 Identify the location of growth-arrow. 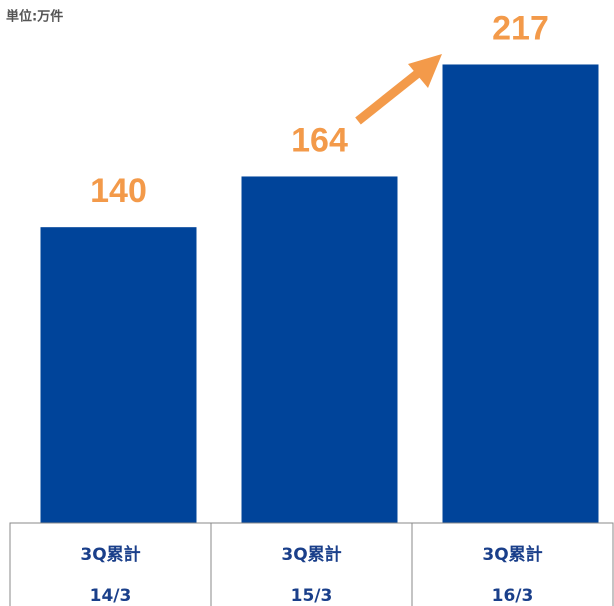
(398, 89).